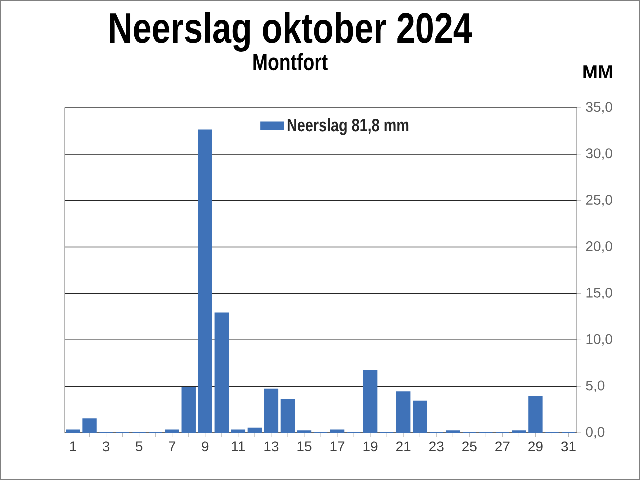 The width and height of the screenshot is (640, 480). Describe the element at coordinates (291, 62) in the screenshot. I see `chart-subtitle: Montfort` at that location.